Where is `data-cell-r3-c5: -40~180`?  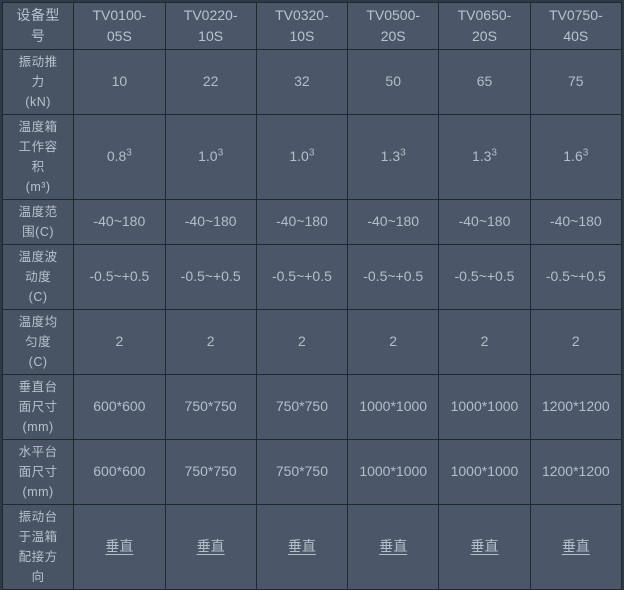
data-cell-r3-c5: -40~180 is located at coordinates (484, 222).